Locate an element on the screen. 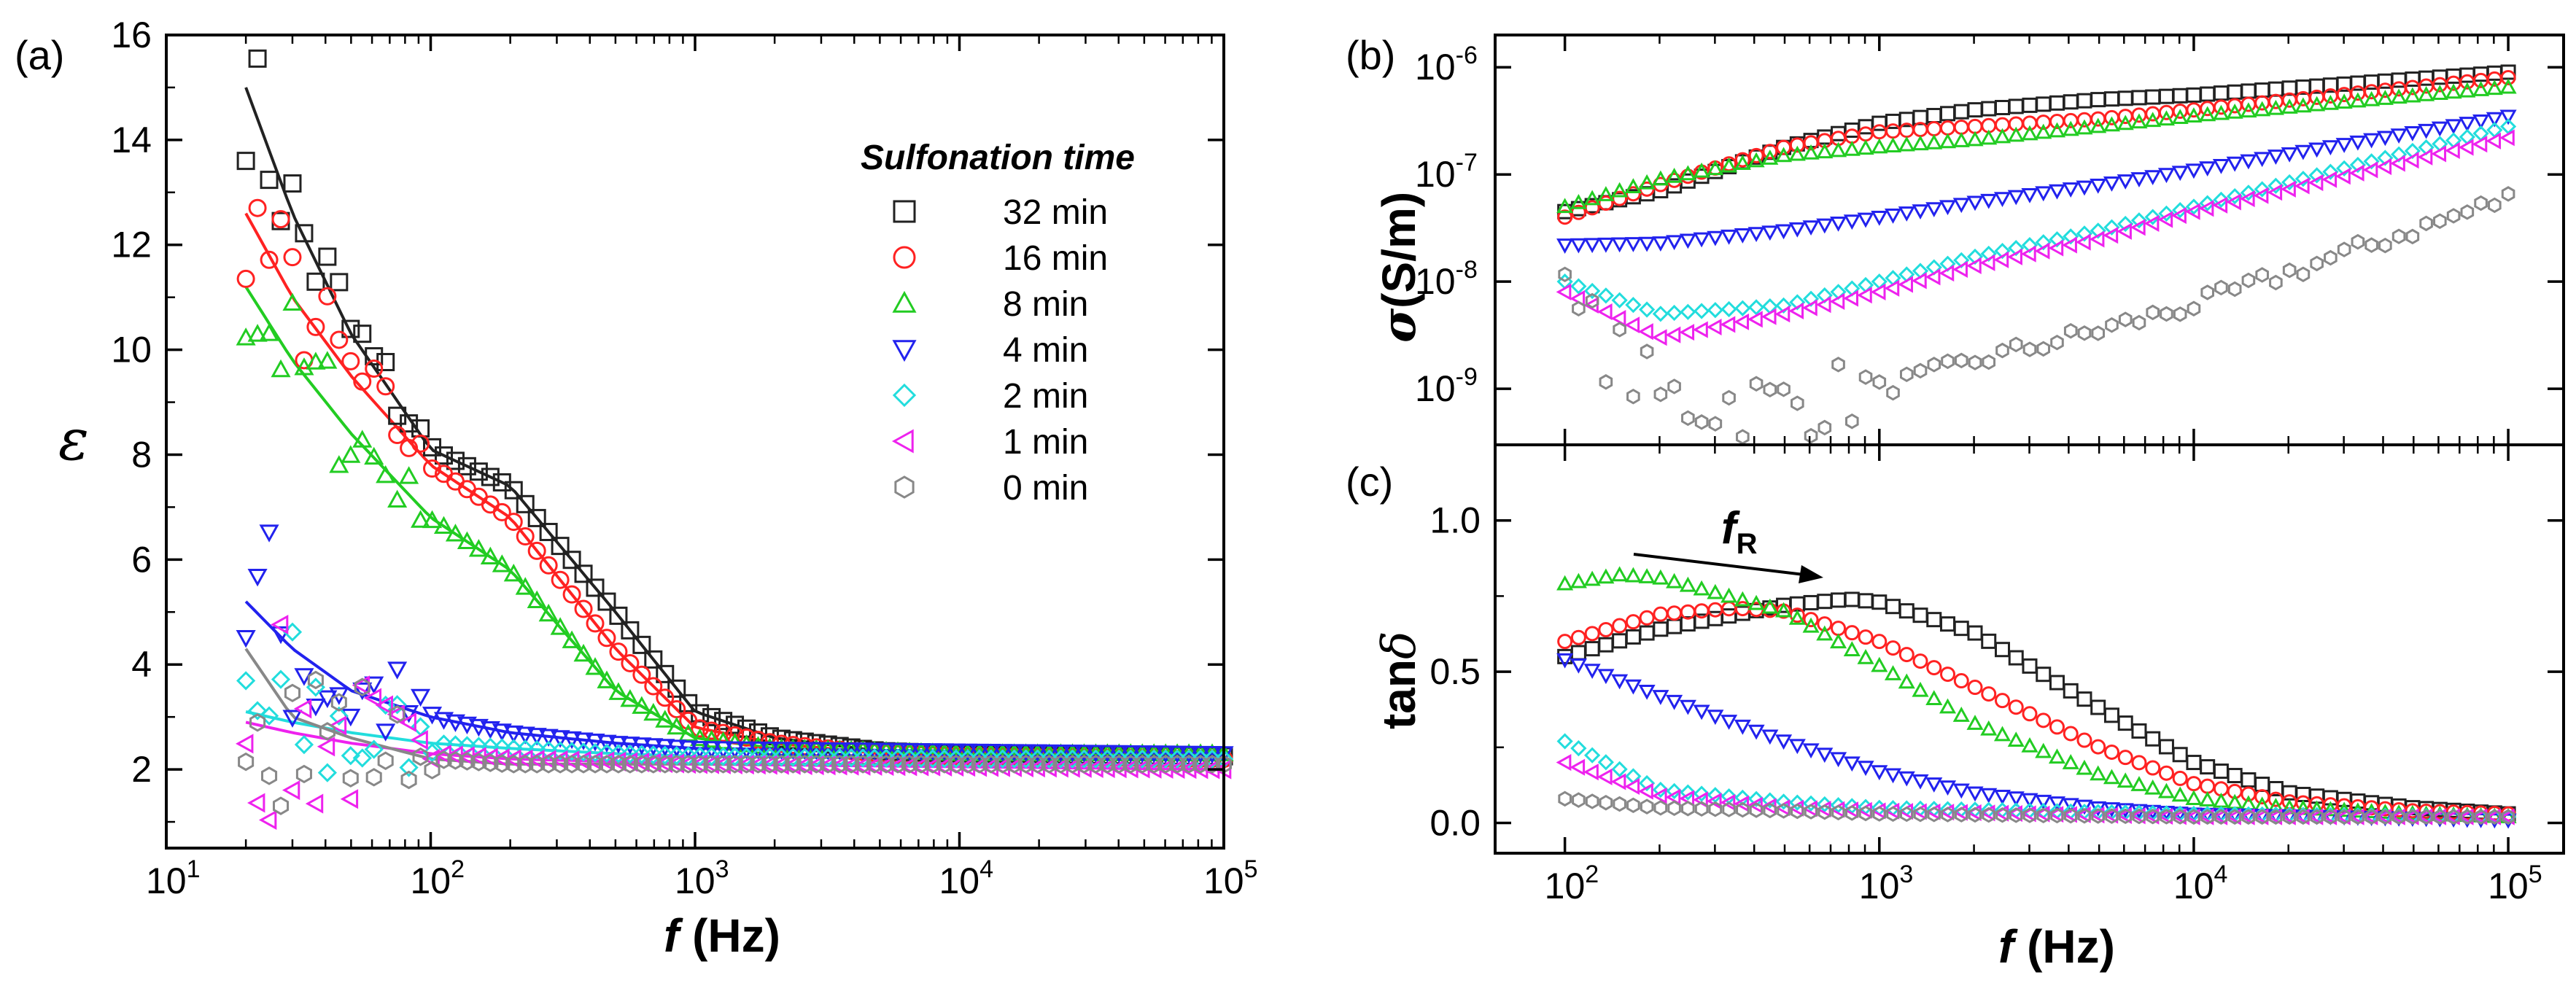 This screenshot has height=983, width=2576. x-tick-label: 10⁴ is located at coordinates (967, 878).